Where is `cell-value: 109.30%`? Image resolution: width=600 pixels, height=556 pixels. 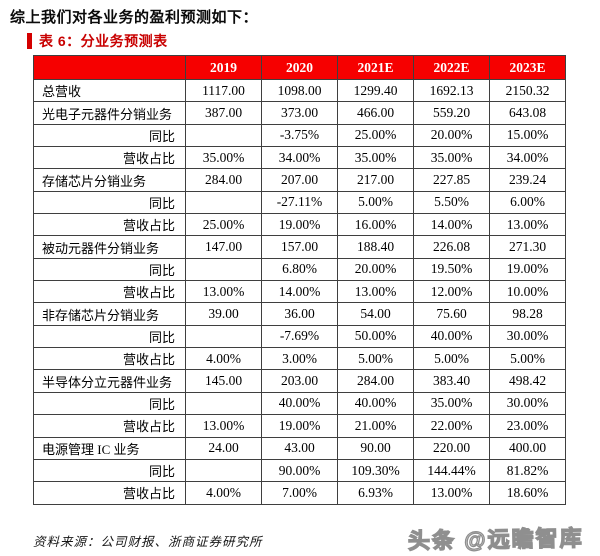
cell-value: 109.30% is located at coordinates (375, 470).